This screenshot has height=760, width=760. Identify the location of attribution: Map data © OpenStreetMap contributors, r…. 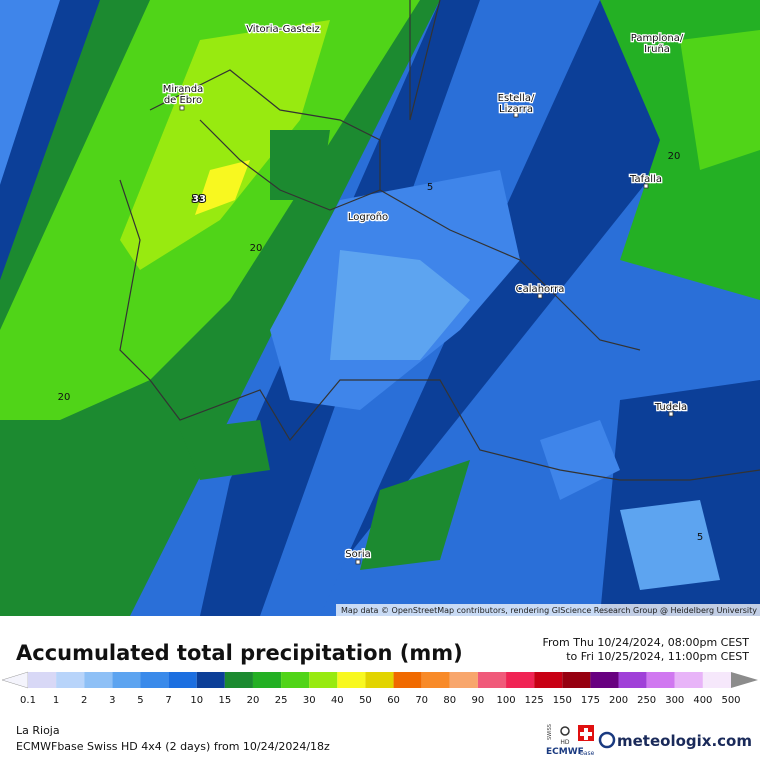
(549, 610).